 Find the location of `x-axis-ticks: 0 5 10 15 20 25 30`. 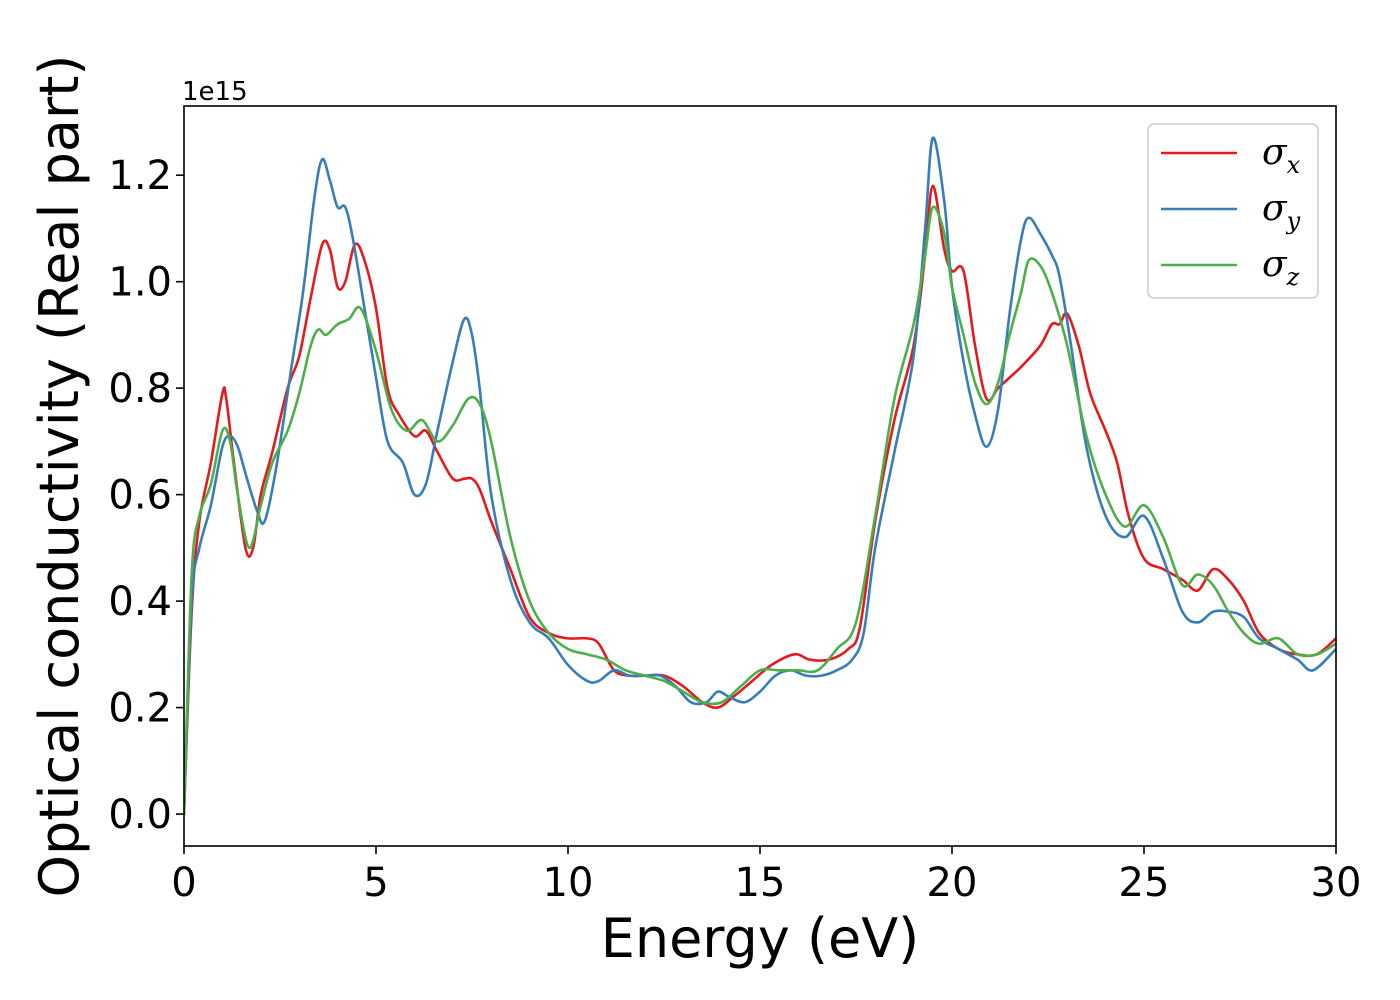

x-axis-ticks: 0 5 10 15 20 25 30 is located at coordinates (766, 876).